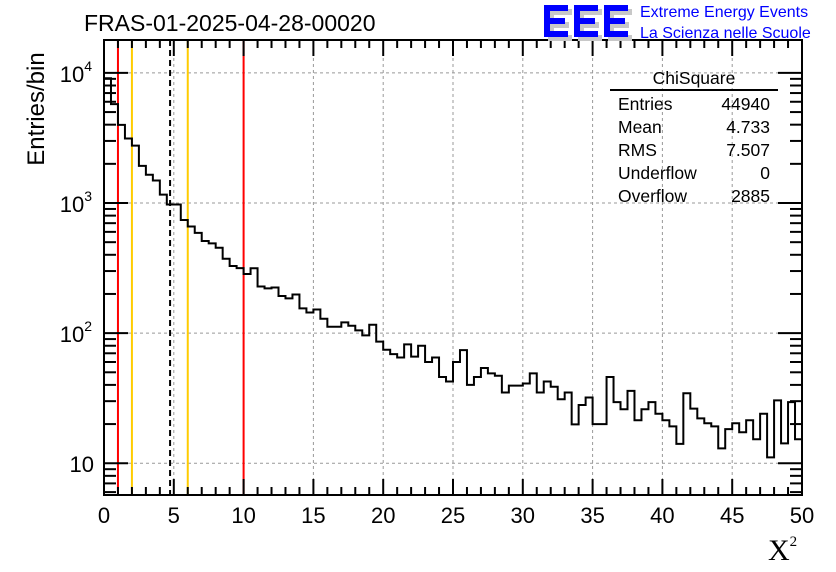  Describe the element at coordinates (88, 326) in the screenshot. I see `y-tick-exponent: 2` at that location.